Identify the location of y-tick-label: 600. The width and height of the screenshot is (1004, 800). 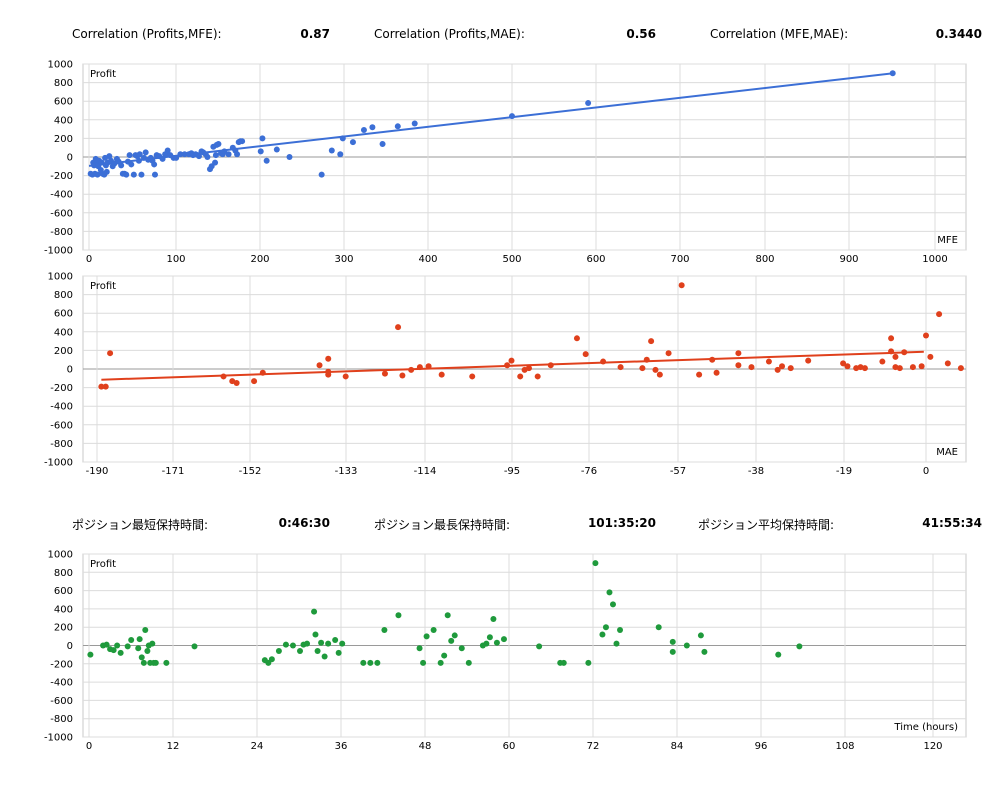
(63, 314).